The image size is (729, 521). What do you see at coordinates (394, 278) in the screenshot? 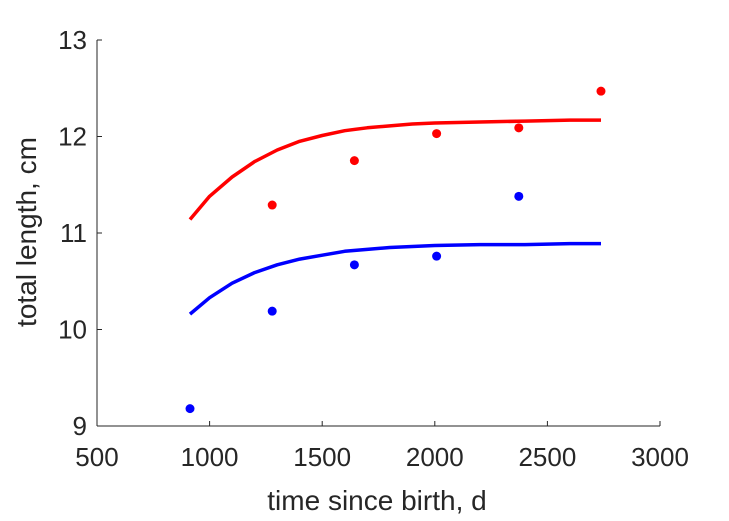
I see `blue-fit-line` at bounding box center [394, 278].